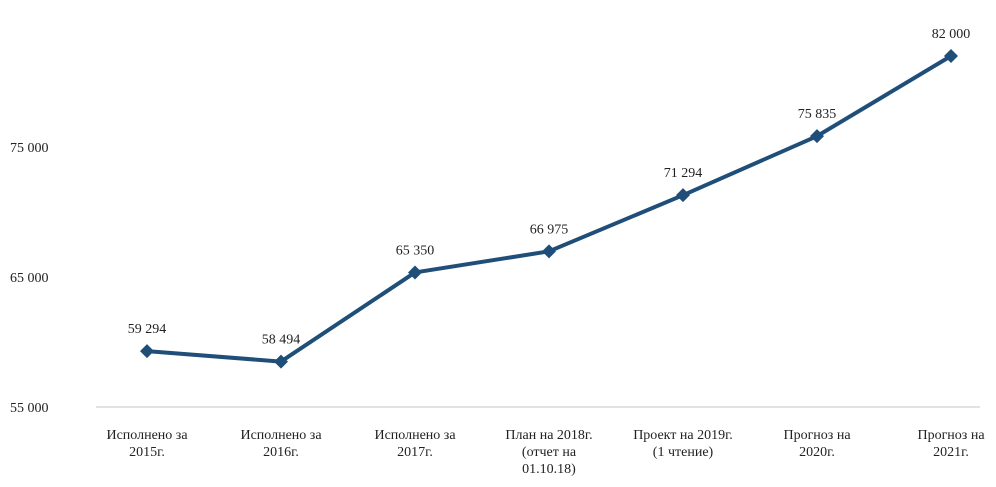  What do you see at coordinates (683, 173) in the screenshot?
I see `data-label: 71 294` at bounding box center [683, 173].